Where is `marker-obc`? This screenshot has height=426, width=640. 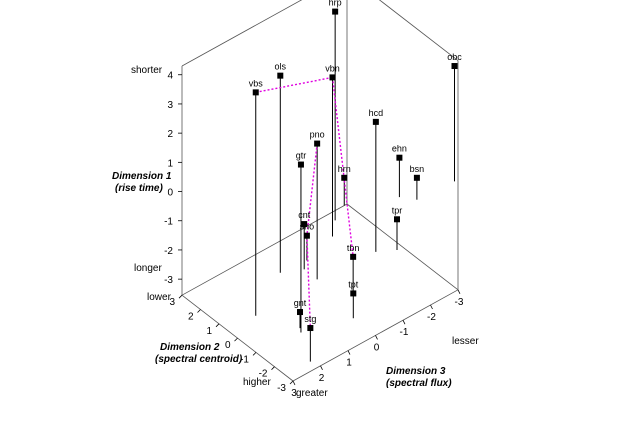 marker-obc is located at coordinates (454, 66).